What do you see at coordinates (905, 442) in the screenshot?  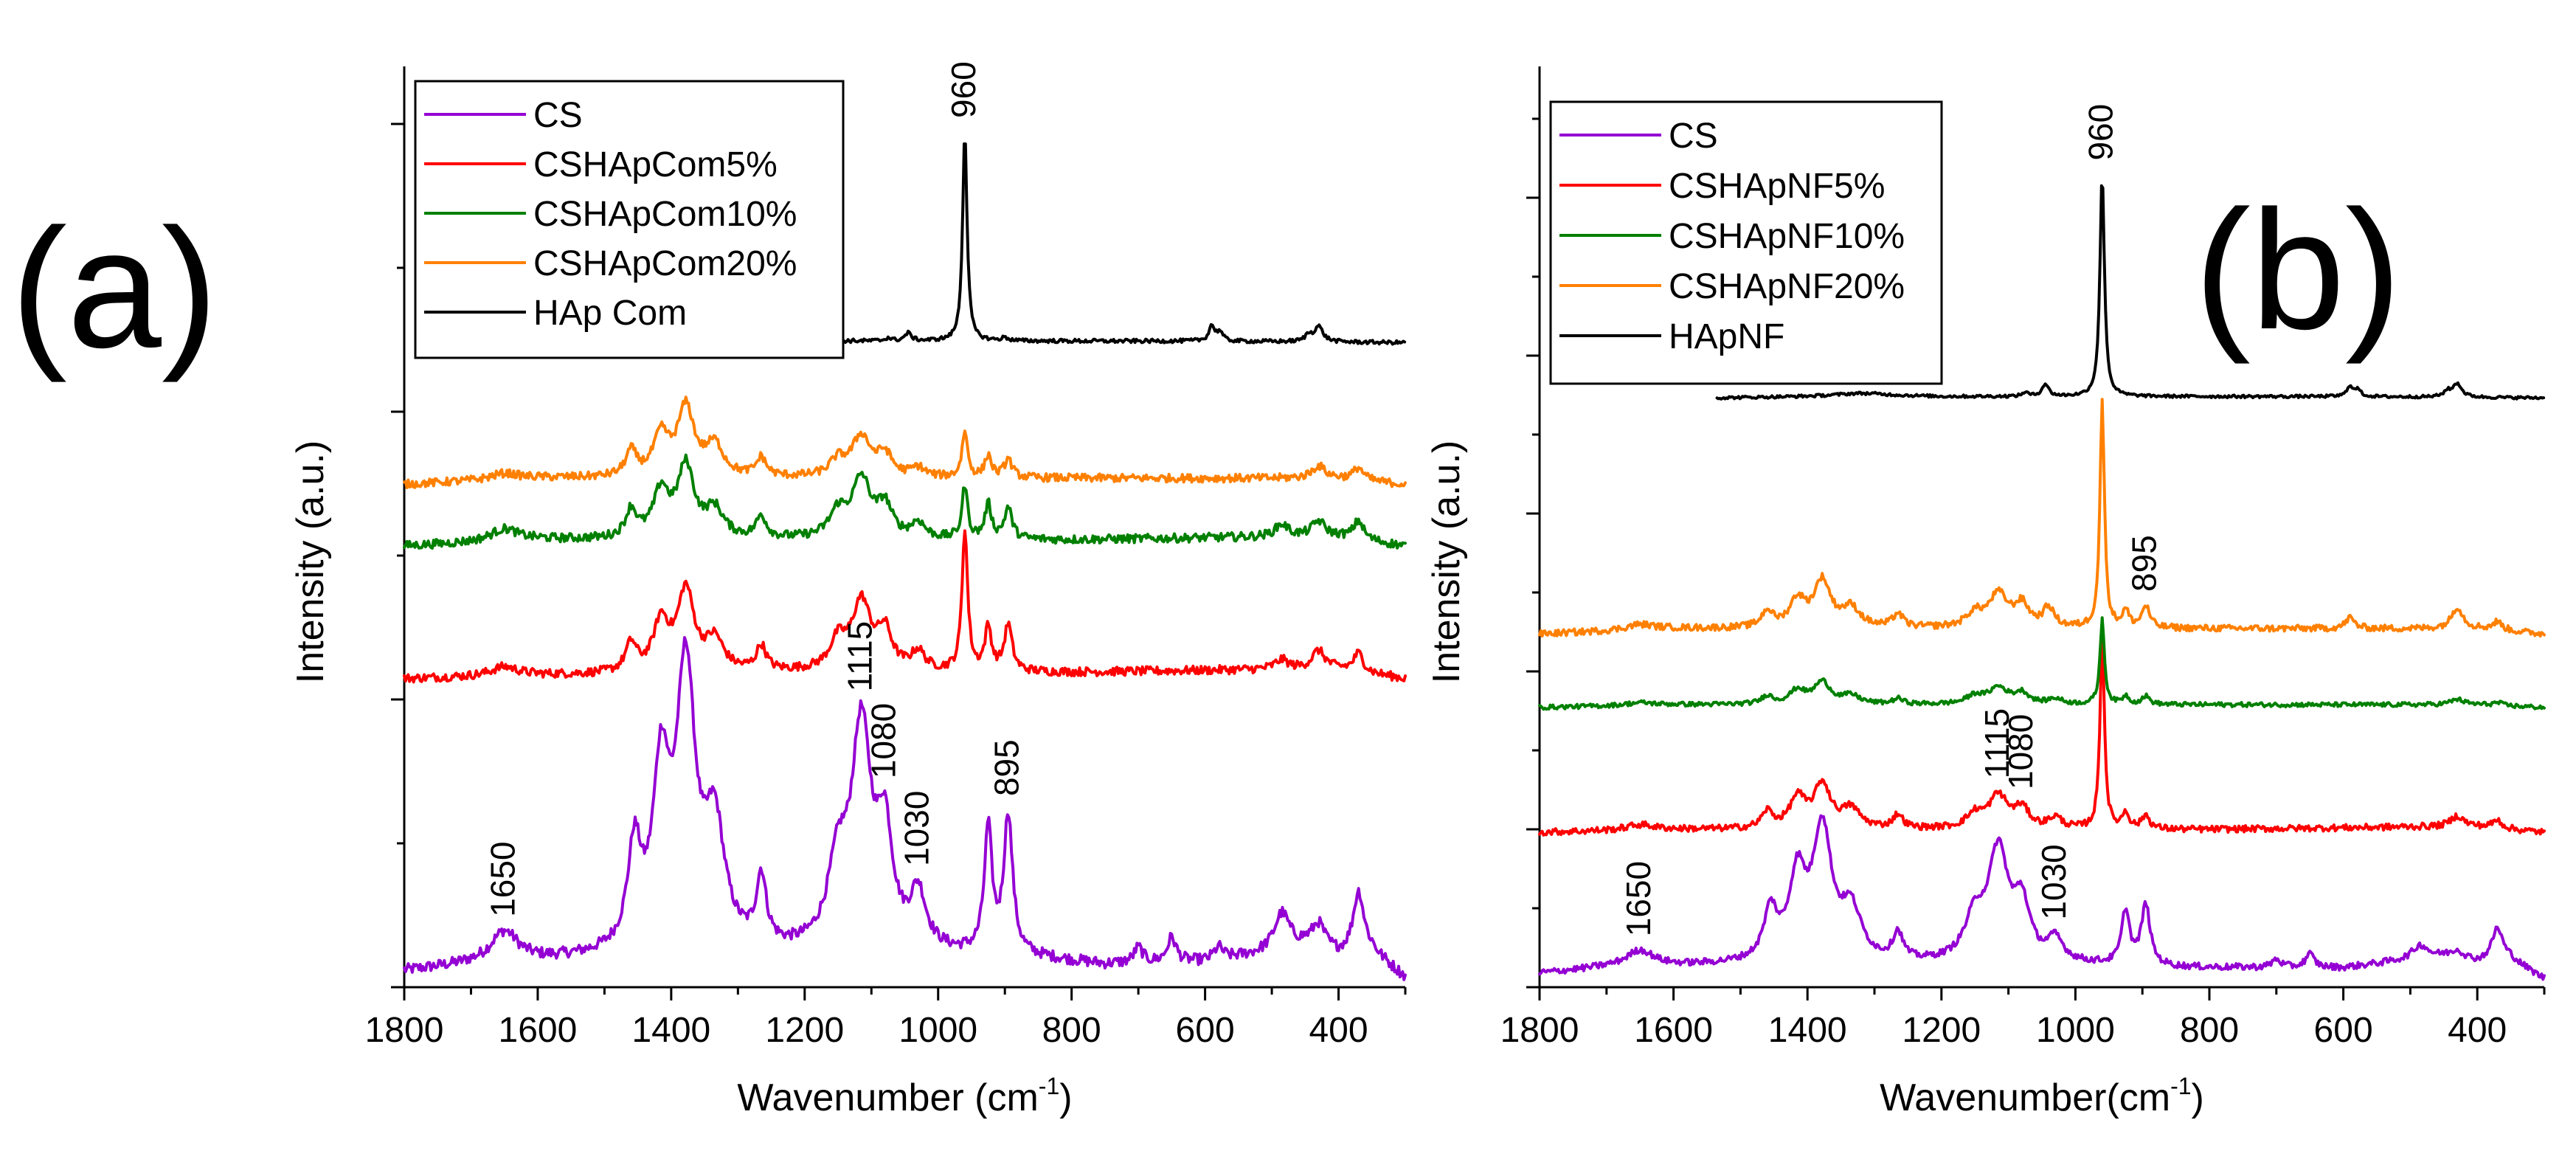 I see `series-line-cshapcom20-` at bounding box center [905, 442].